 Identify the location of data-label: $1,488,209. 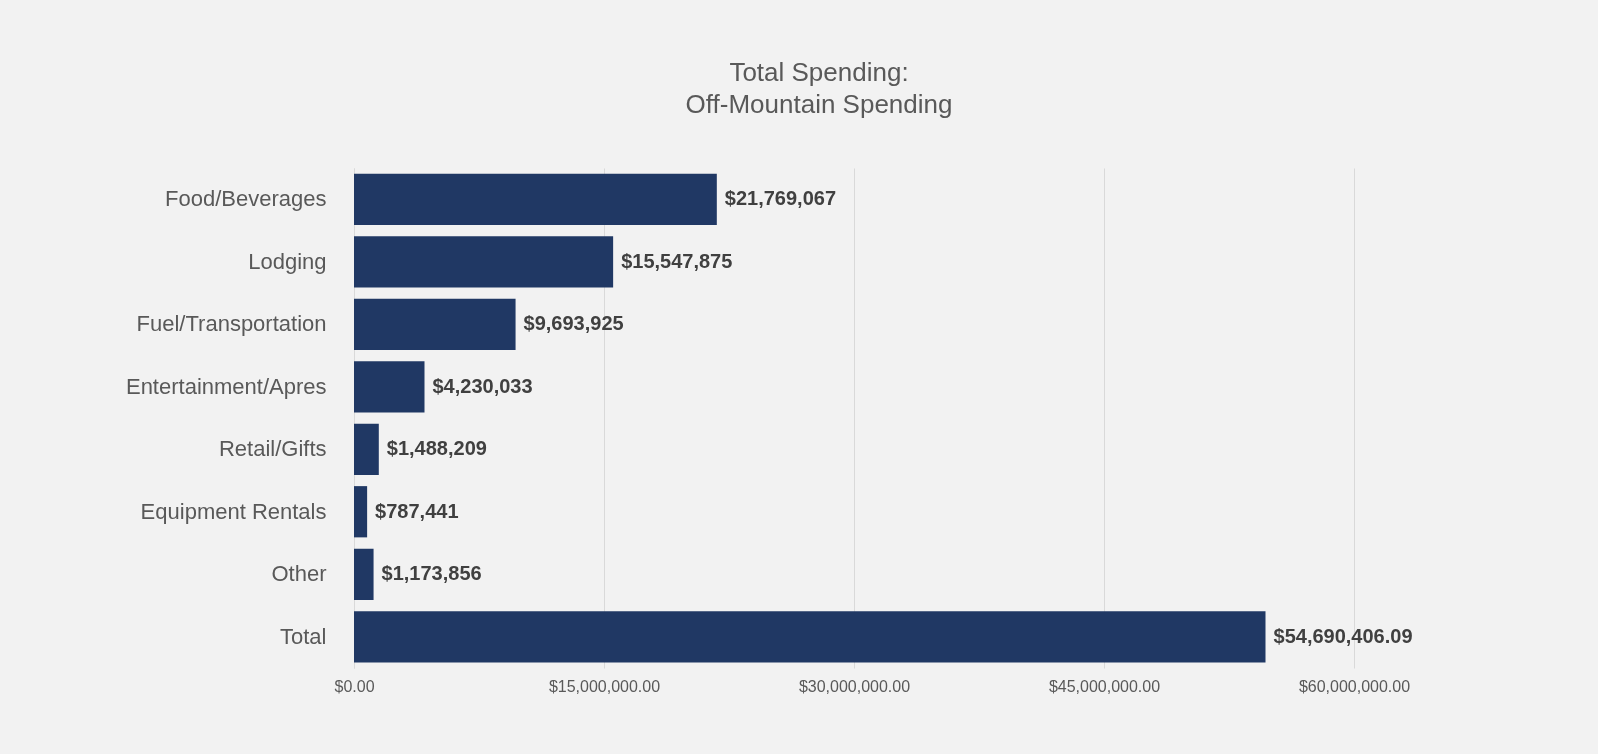
(436, 448).